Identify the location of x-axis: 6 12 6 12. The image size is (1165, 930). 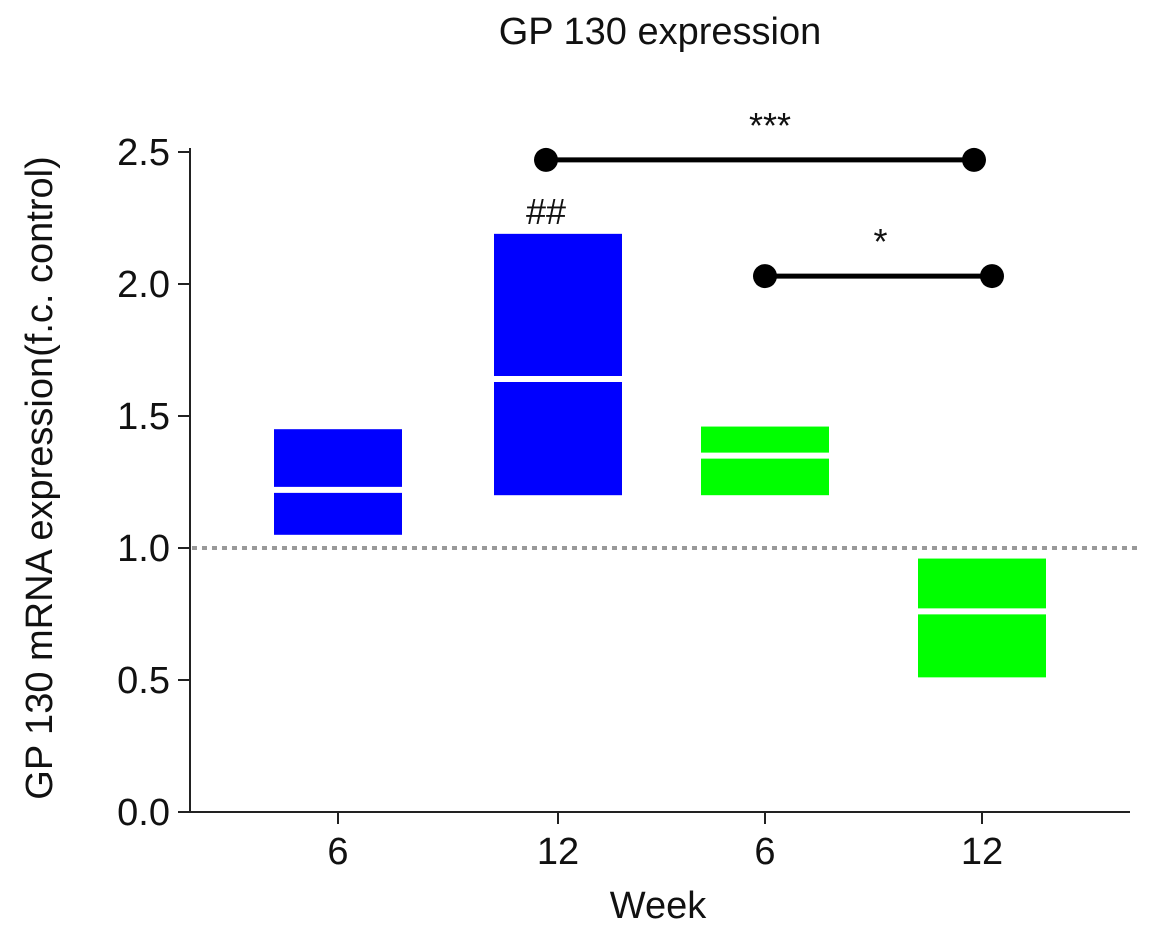
(660, 842).